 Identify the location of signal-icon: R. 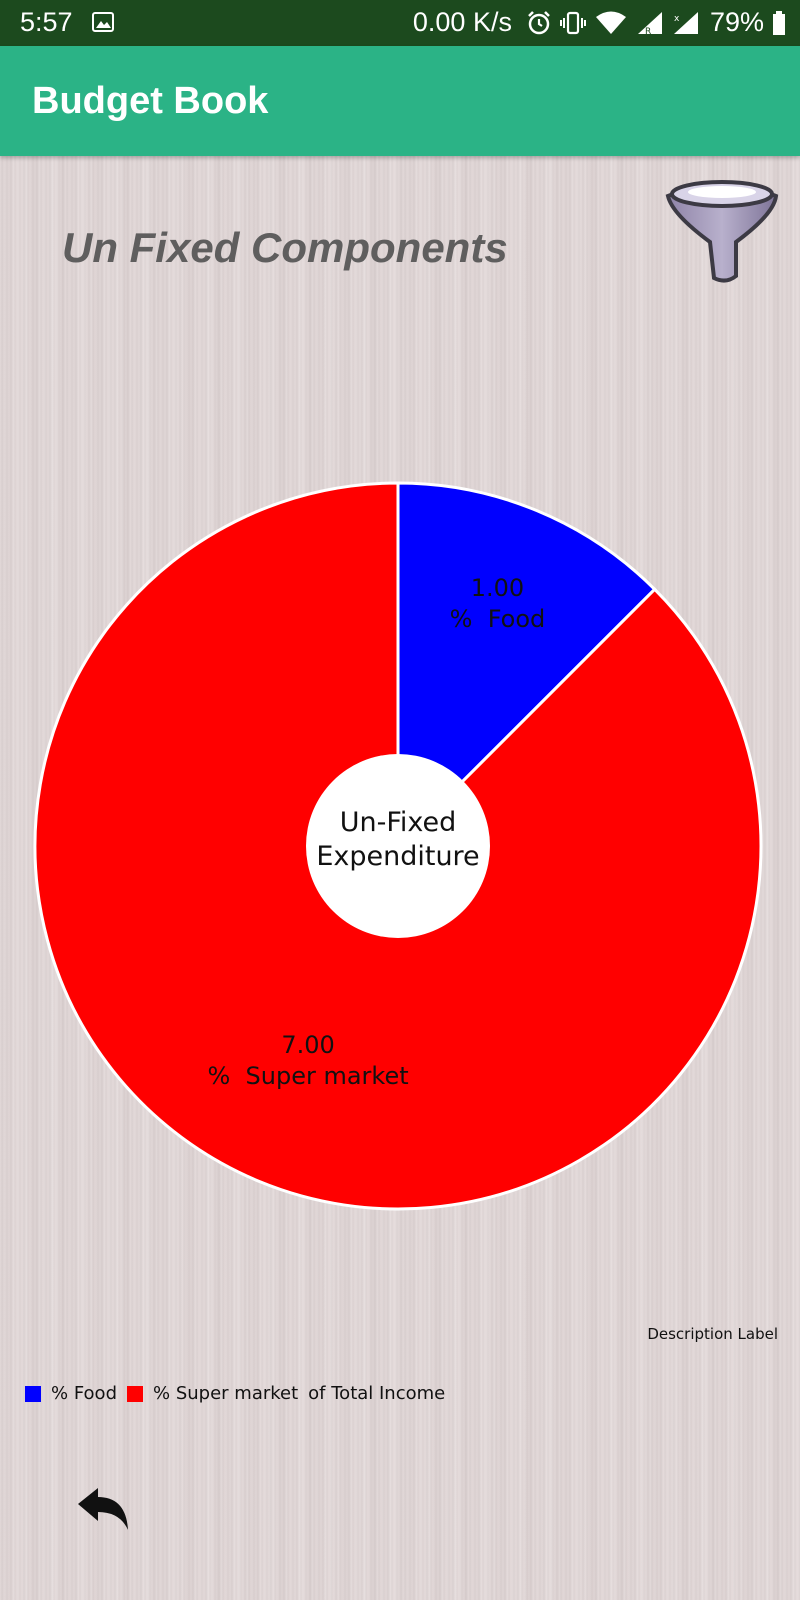
(649, 23).